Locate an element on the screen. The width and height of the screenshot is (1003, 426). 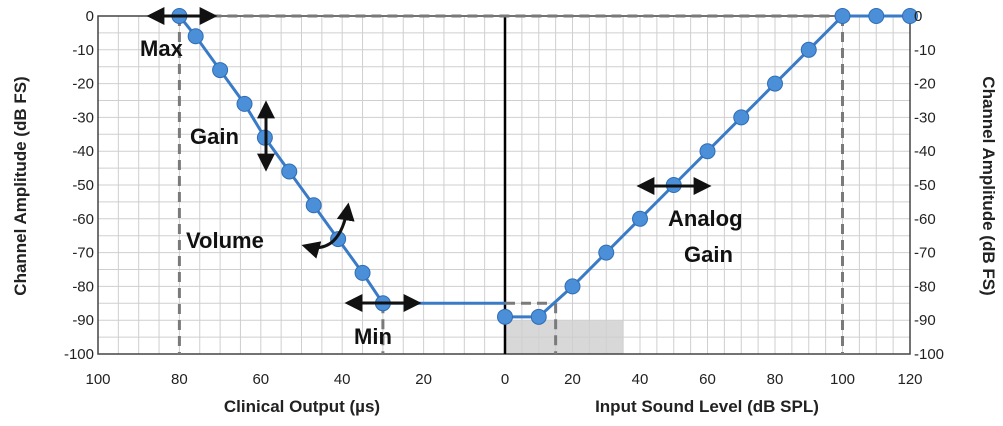
x-tick-label-right: 100 is located at coordinates (842, 379).